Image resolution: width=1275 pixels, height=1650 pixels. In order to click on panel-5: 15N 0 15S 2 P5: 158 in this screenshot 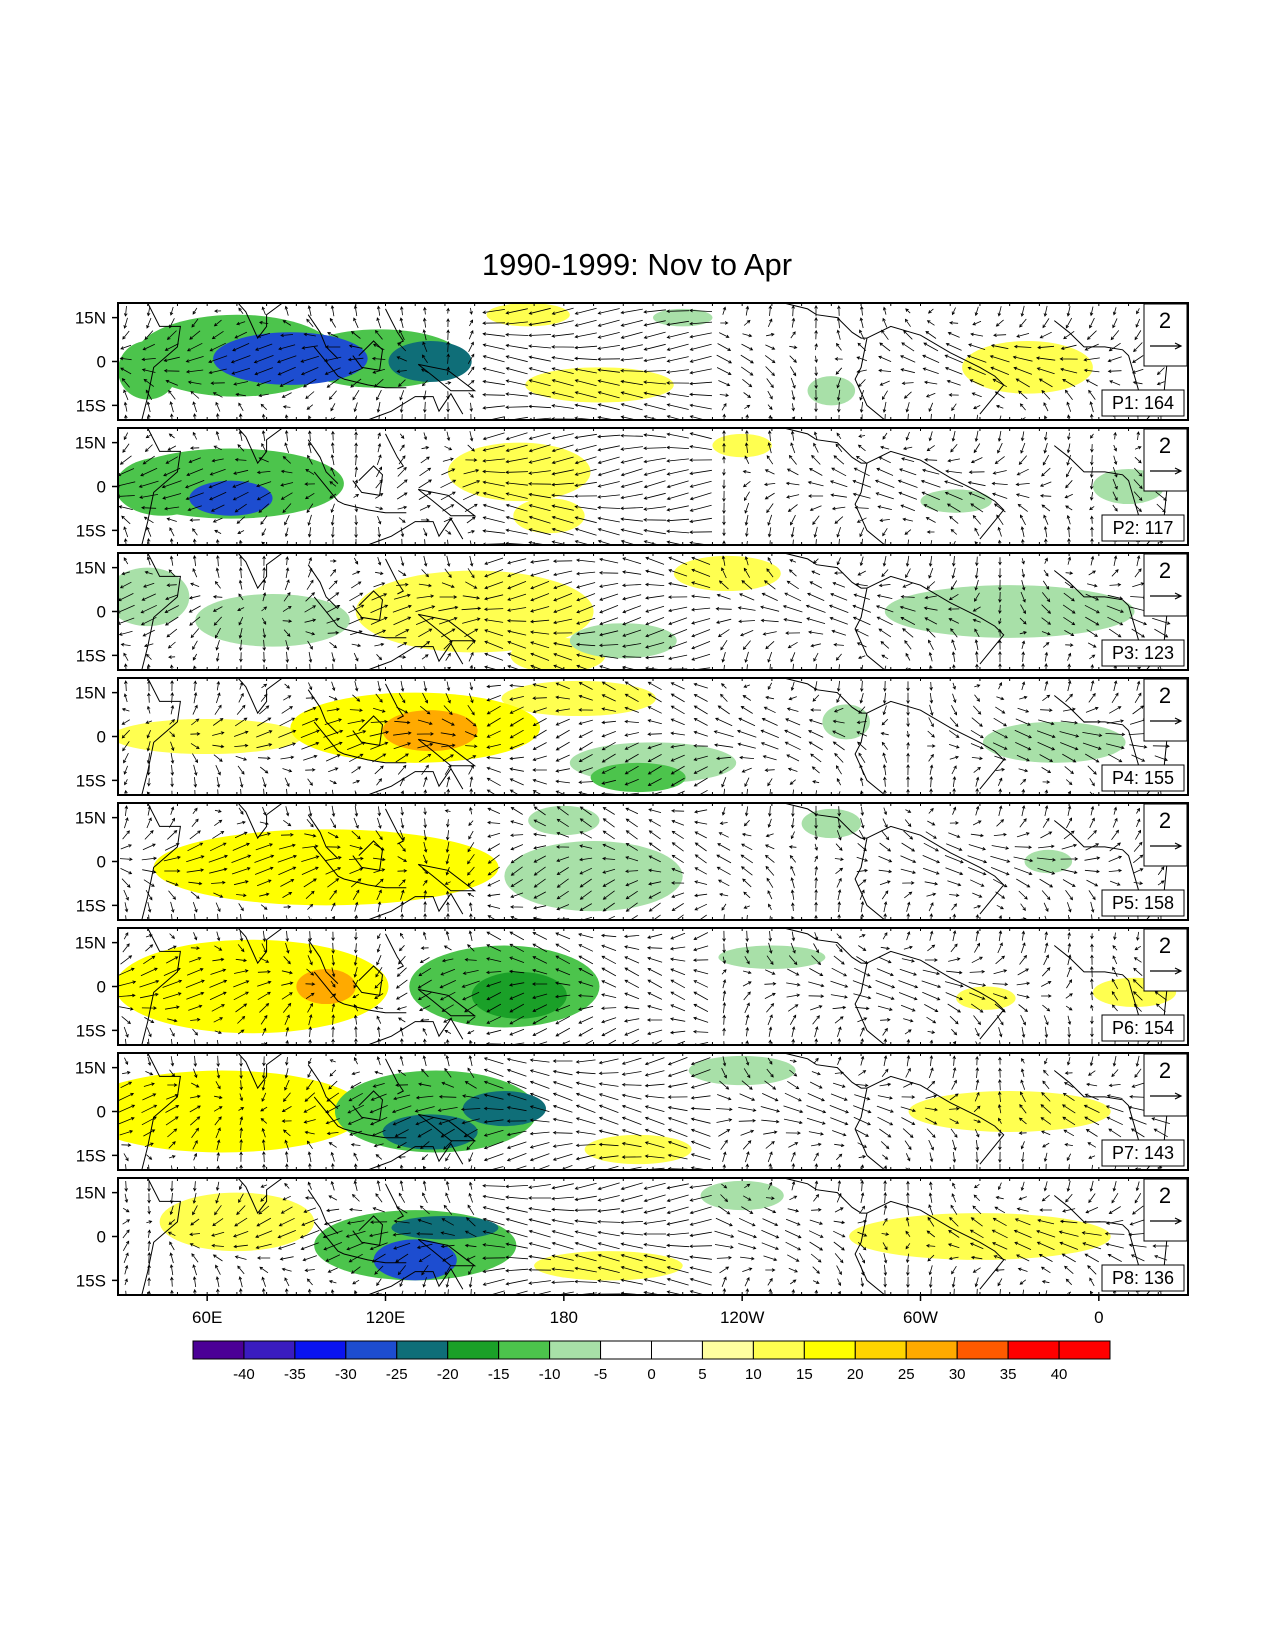, I will do `click(632, 861)`.